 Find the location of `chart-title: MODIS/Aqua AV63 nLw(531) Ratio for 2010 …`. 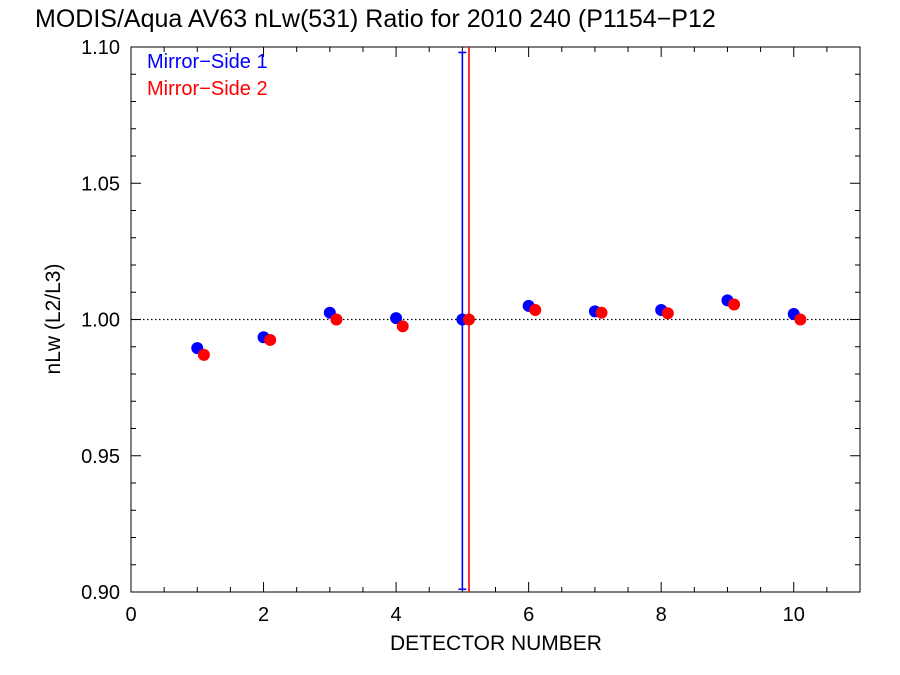

chart-title: MODIS/Aqua AV63 nLw(531) Ratio for 2010 … is located at coordinates (375, 19).